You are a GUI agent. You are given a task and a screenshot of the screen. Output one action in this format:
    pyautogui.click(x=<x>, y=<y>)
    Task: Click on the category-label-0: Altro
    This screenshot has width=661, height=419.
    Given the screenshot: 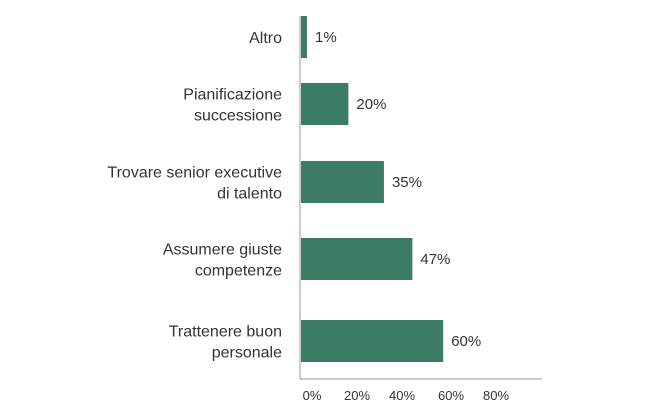 What is the action you would take?
    pyautogui.click(x=265, y=38)
    